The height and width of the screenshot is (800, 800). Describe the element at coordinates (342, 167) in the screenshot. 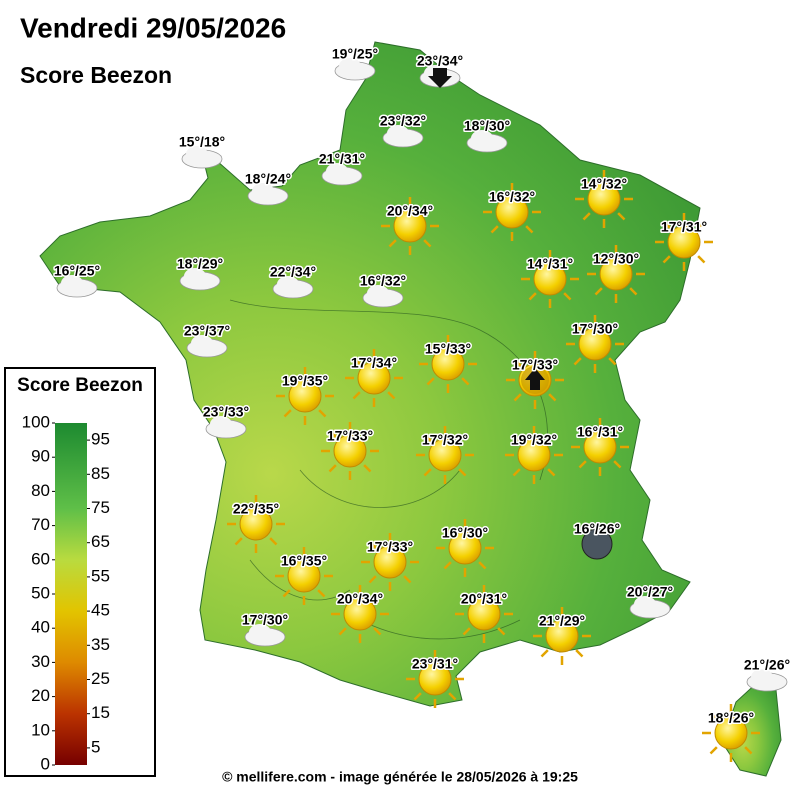

I see `station: 21°/31°` at that location.